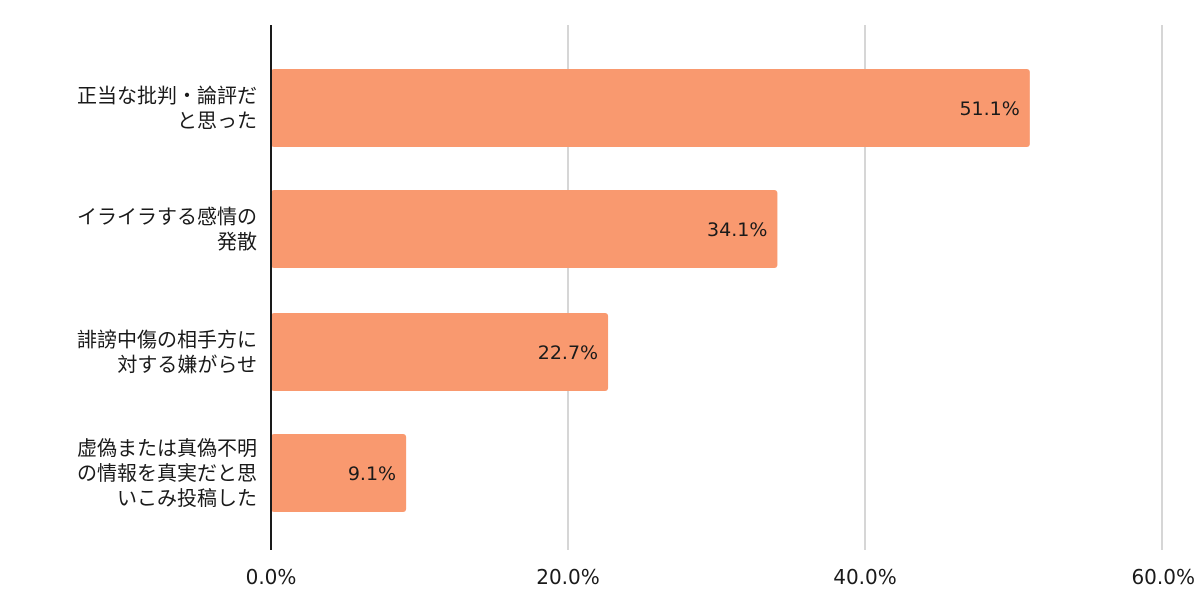  What do you see at coordinates (187, 498) in the screenshot?
I see `category-label-line: いこみ投稿した` at bounding box center [187, 498].